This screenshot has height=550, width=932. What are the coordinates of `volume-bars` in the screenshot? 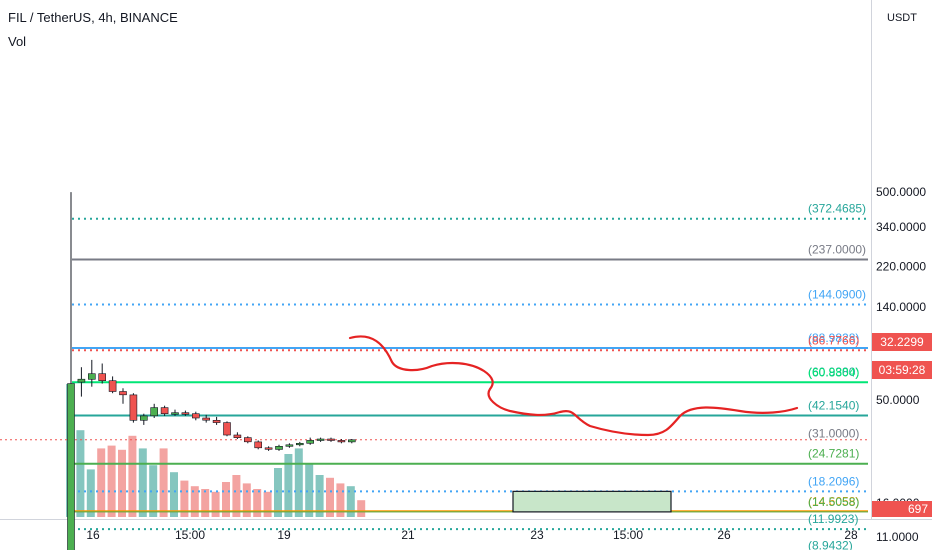 It's located at (216, 450).